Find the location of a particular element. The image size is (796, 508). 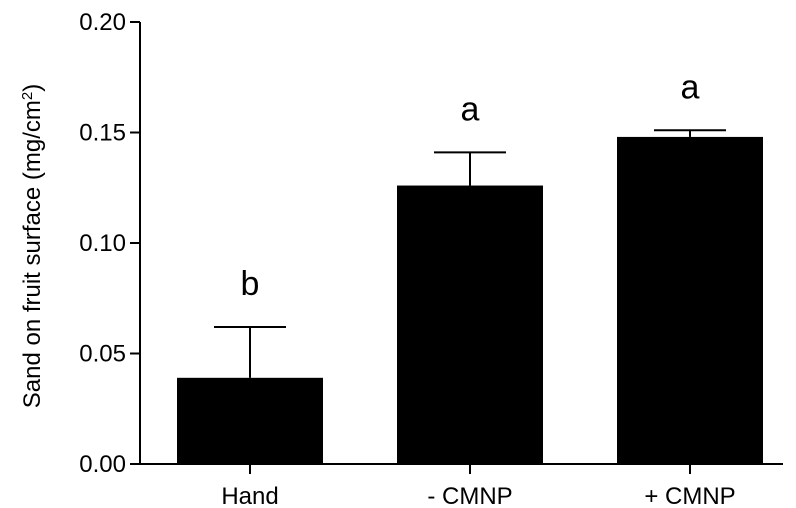

y-tick-label: 0.15 is located at coordinates (102, 133).